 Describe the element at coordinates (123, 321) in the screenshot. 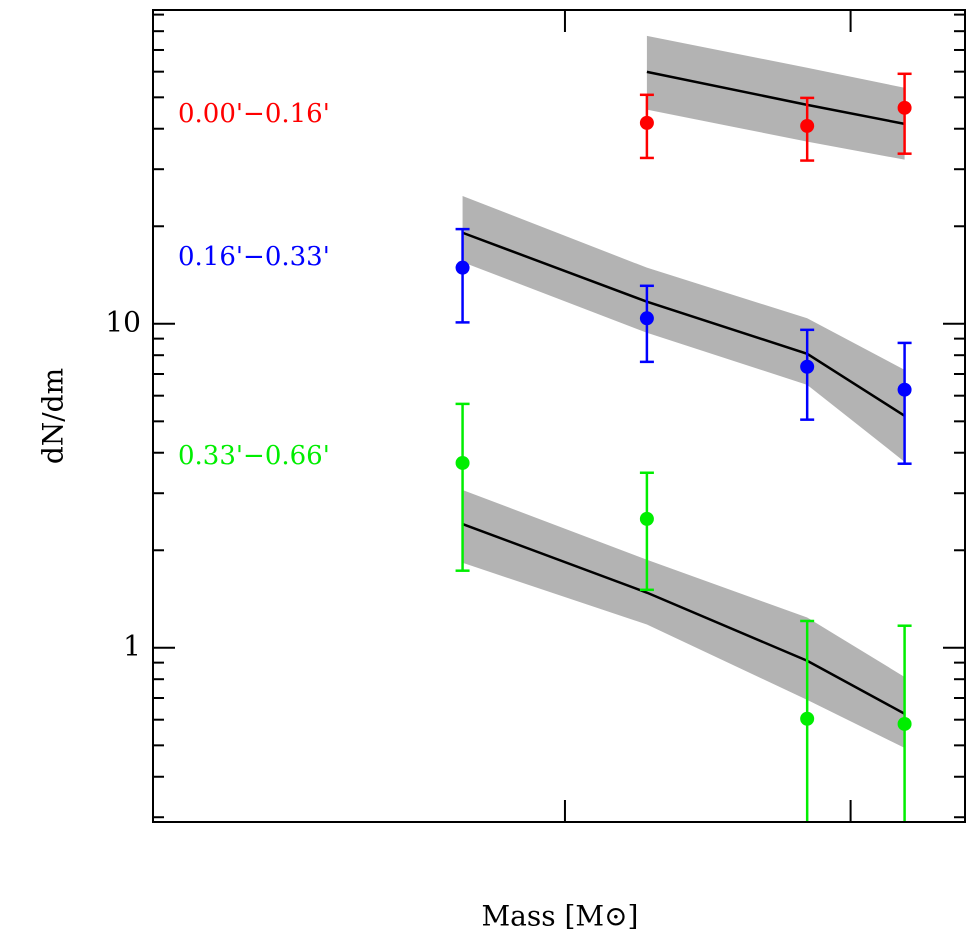

I see `y-tick-label: 10` at that location.